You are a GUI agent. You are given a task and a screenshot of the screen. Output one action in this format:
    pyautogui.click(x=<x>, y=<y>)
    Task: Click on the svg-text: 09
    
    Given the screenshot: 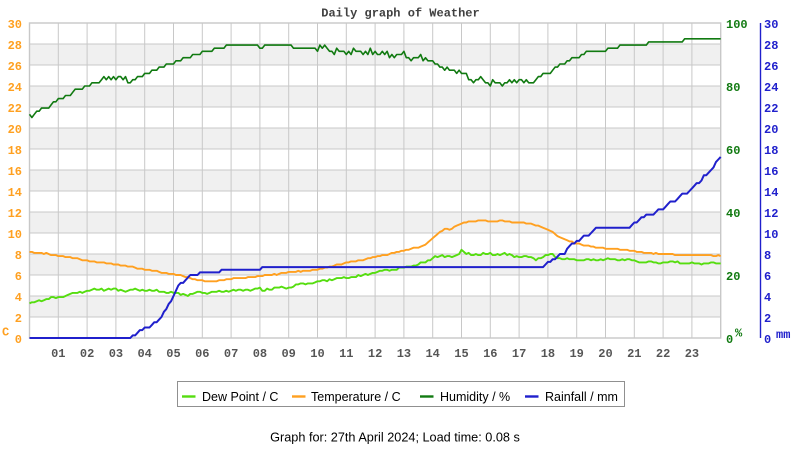 What is the action you would take?
    pyautogui.click(x=288, y=354)
    